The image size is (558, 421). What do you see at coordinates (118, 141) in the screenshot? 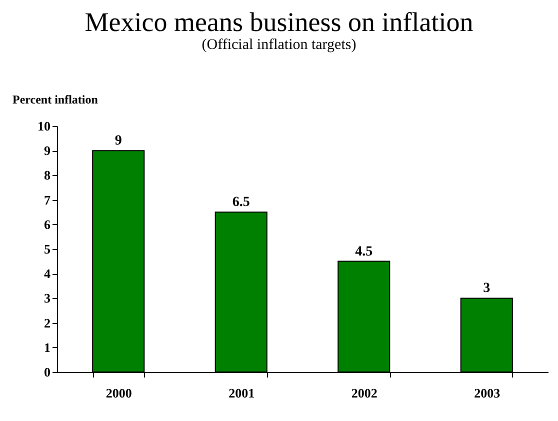
I see `data-label: 9` at bounding box center [118, 141].